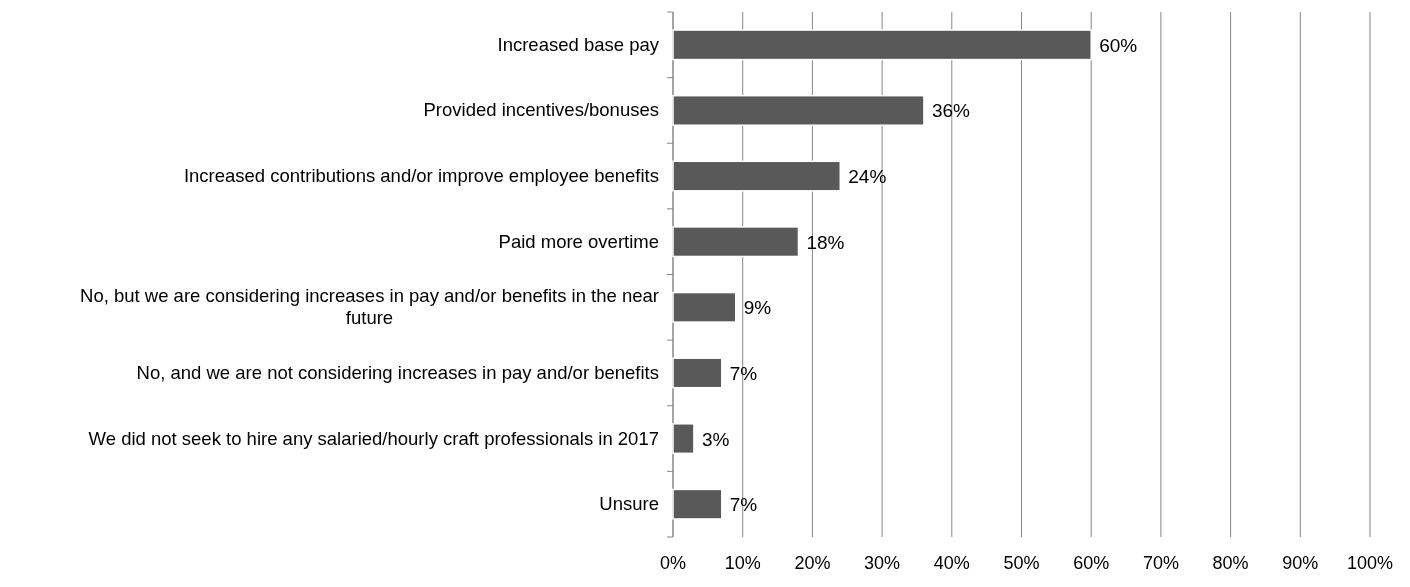 Image resolution: width=1410 pixels, height=587 pixels. Describe the element at coordinates (825, 242) in the screenshot. I see `data-label: 18%` at that location.